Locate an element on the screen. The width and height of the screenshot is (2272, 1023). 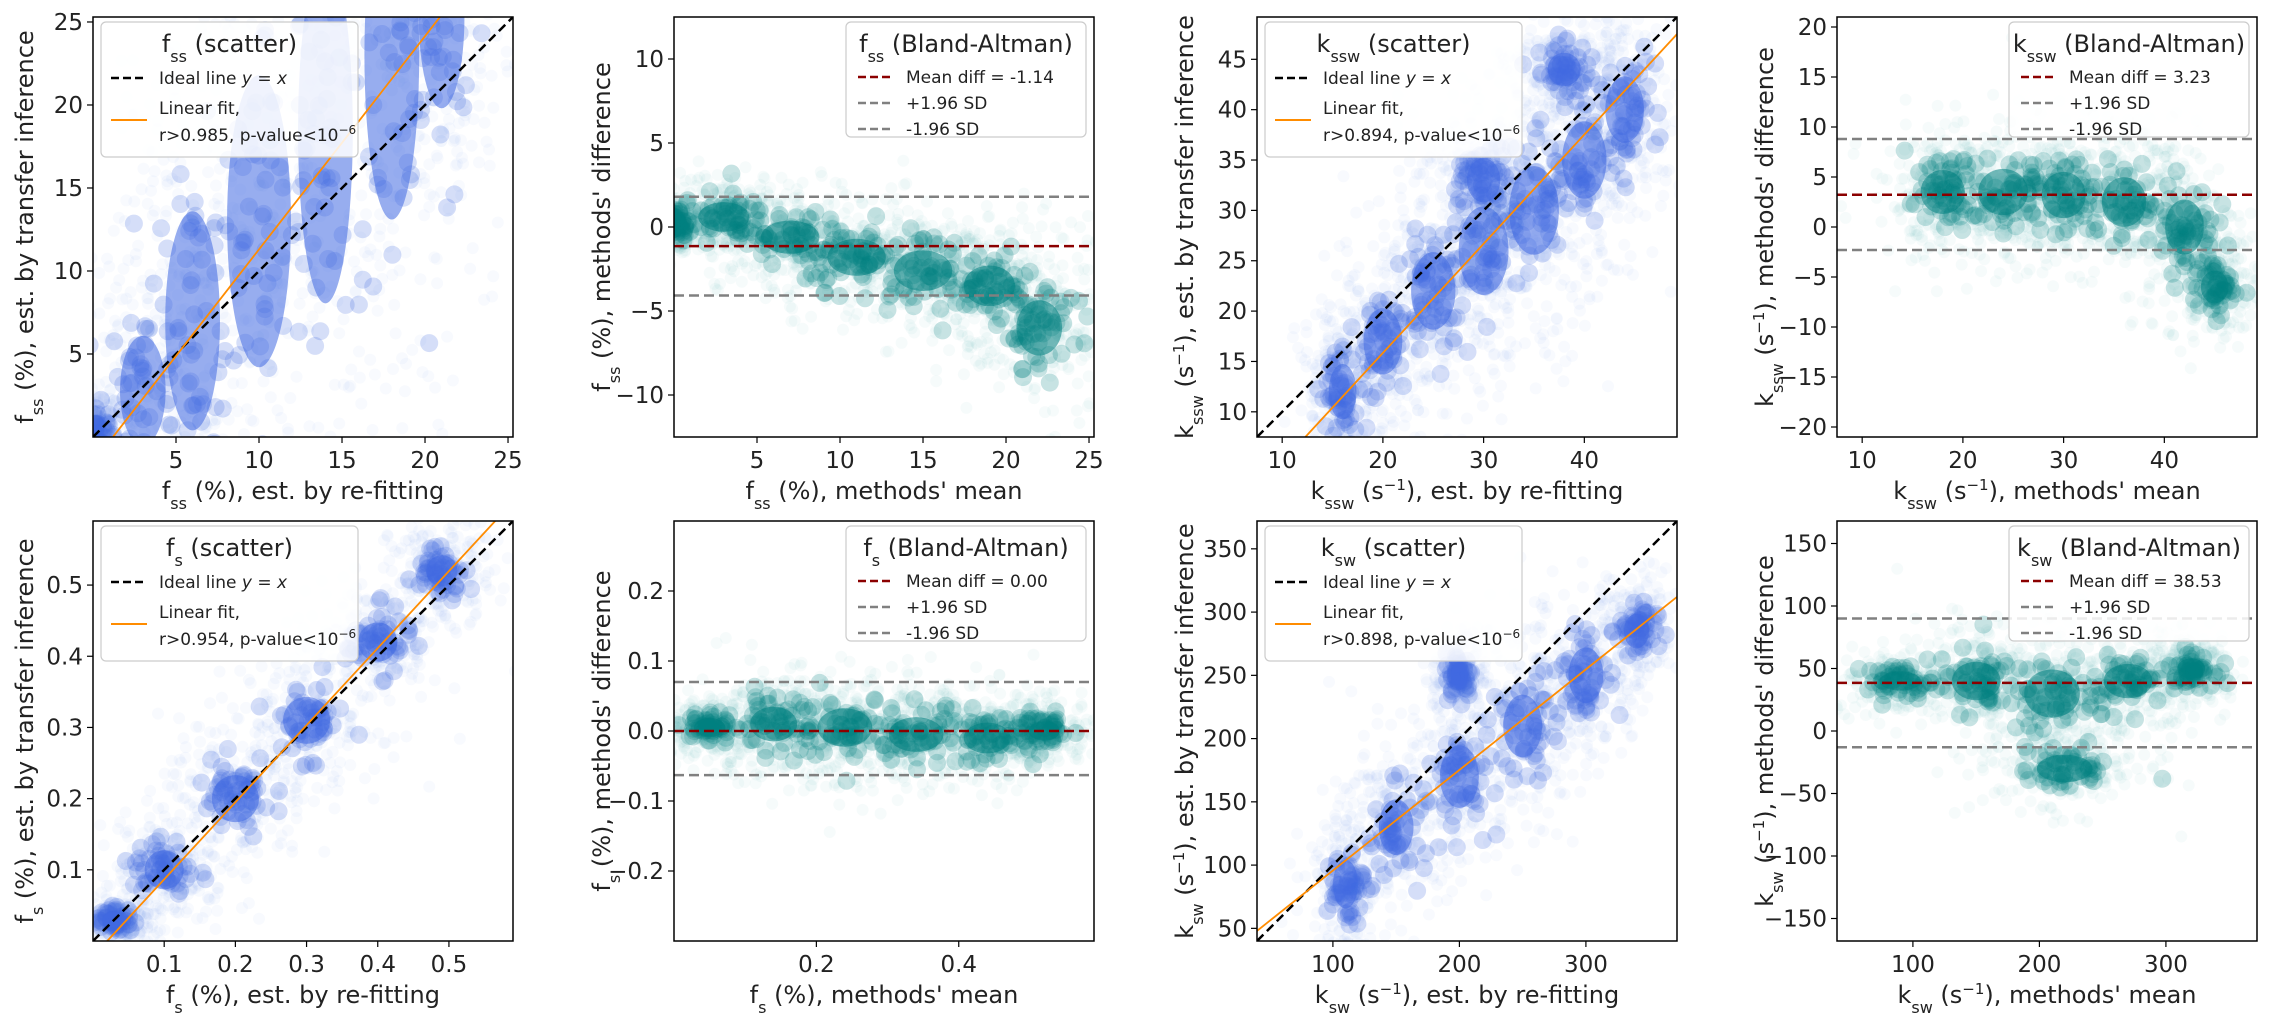
legend-plus-sd-label: +1.96 SD is located at coordinates (946, 104).